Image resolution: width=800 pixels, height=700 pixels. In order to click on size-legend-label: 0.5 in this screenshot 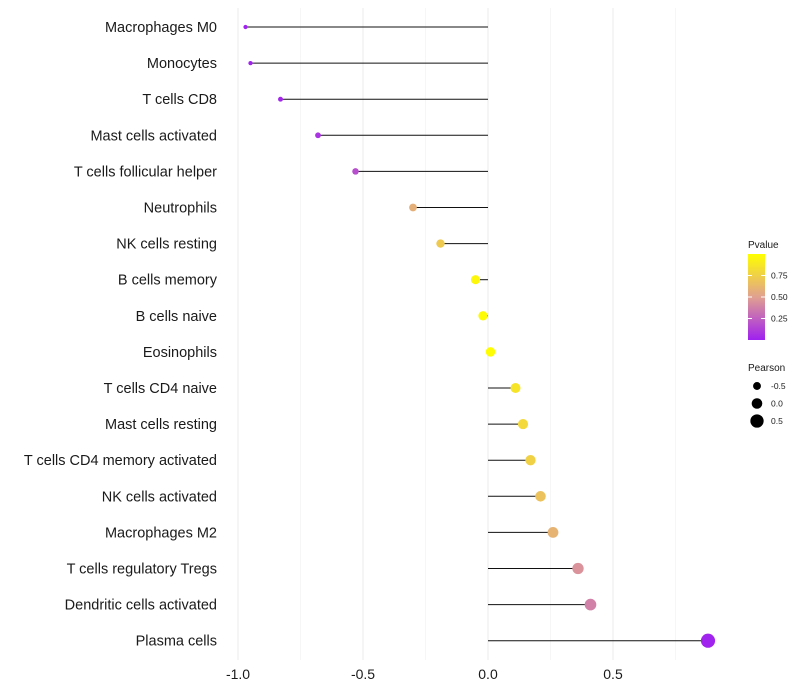, I will do `click(777, 421)`.